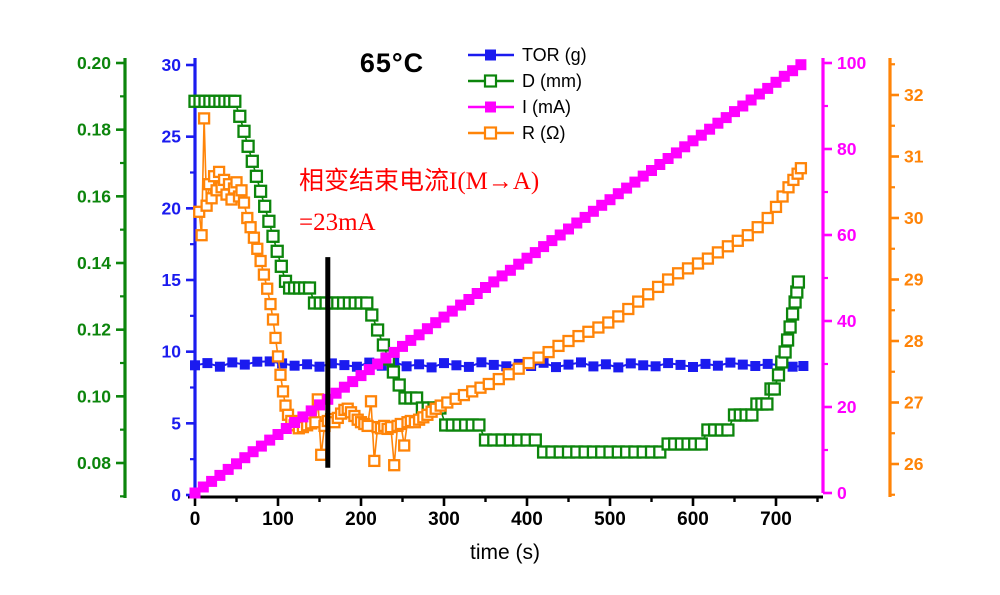 The image size is (1000, 595). What do you see at coordinates (847, 149) in the screenshot?
I see `y-tick-label: 80` at bounding box center [847, 149].